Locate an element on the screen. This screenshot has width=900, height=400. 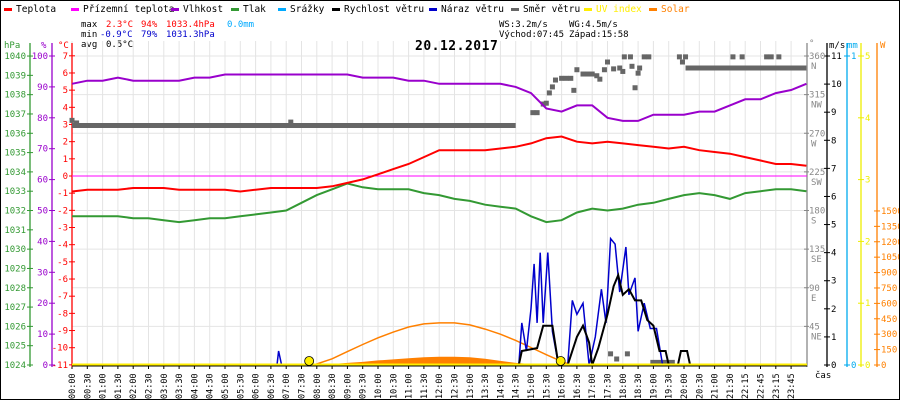
legend-item: Tlak is located at coordinates (248, 9).